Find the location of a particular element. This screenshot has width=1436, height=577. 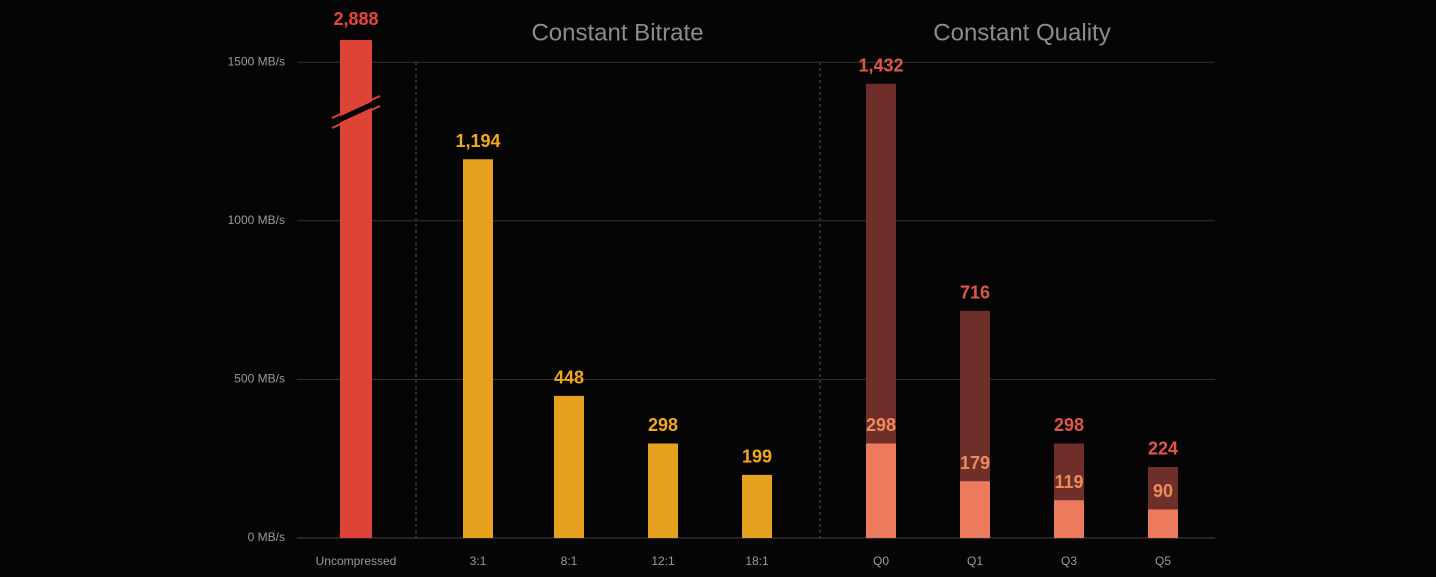

x-tick-label: Uncompressed is located at coordinates (356, 561).